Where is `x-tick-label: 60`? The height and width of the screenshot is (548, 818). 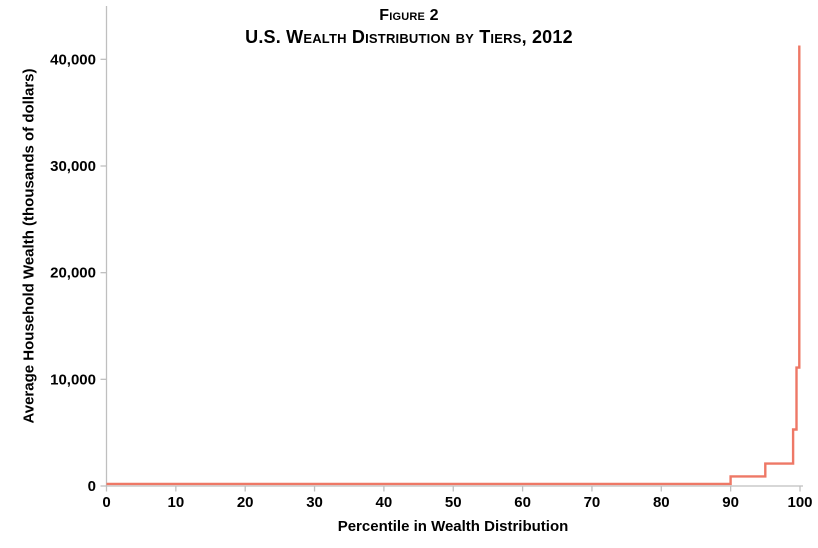
x-tick-label: 60 is located at coordinates (522, 502).